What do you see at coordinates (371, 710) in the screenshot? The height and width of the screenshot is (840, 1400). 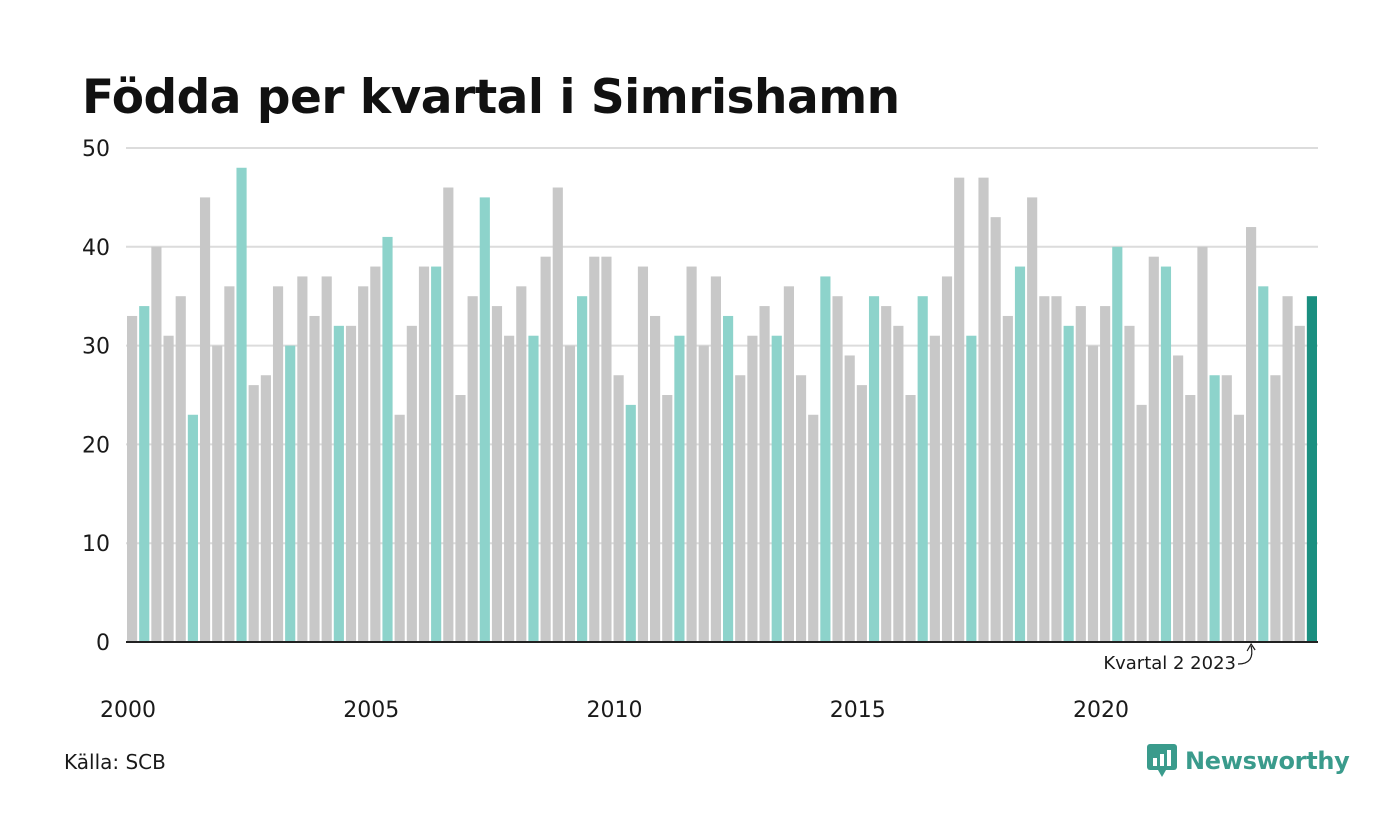 I see `x-tick-label: 2005` at bounding box center [371, 710].